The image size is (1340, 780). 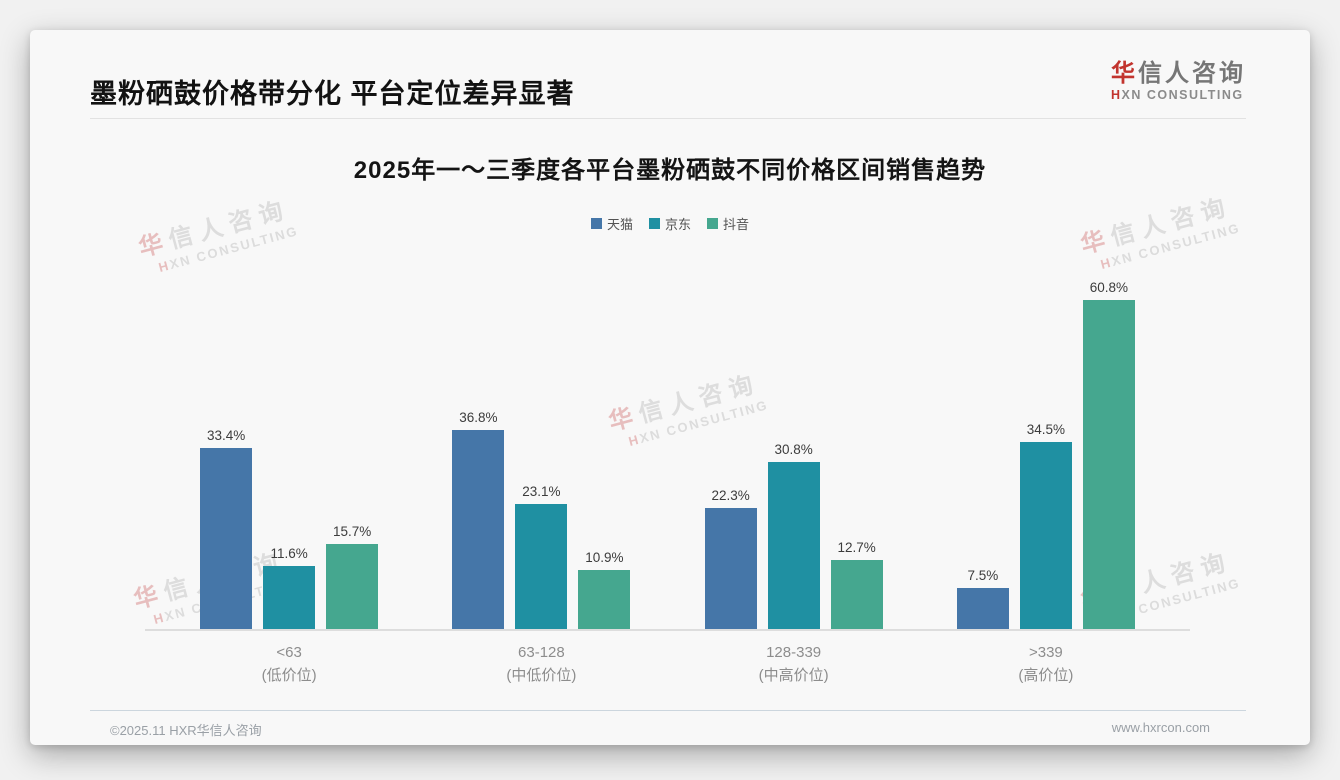 What do you see at coordinates (983, 575) in the screenshot?
I see `bar-value-label: 7.5%` at bounding box center [983, 575].